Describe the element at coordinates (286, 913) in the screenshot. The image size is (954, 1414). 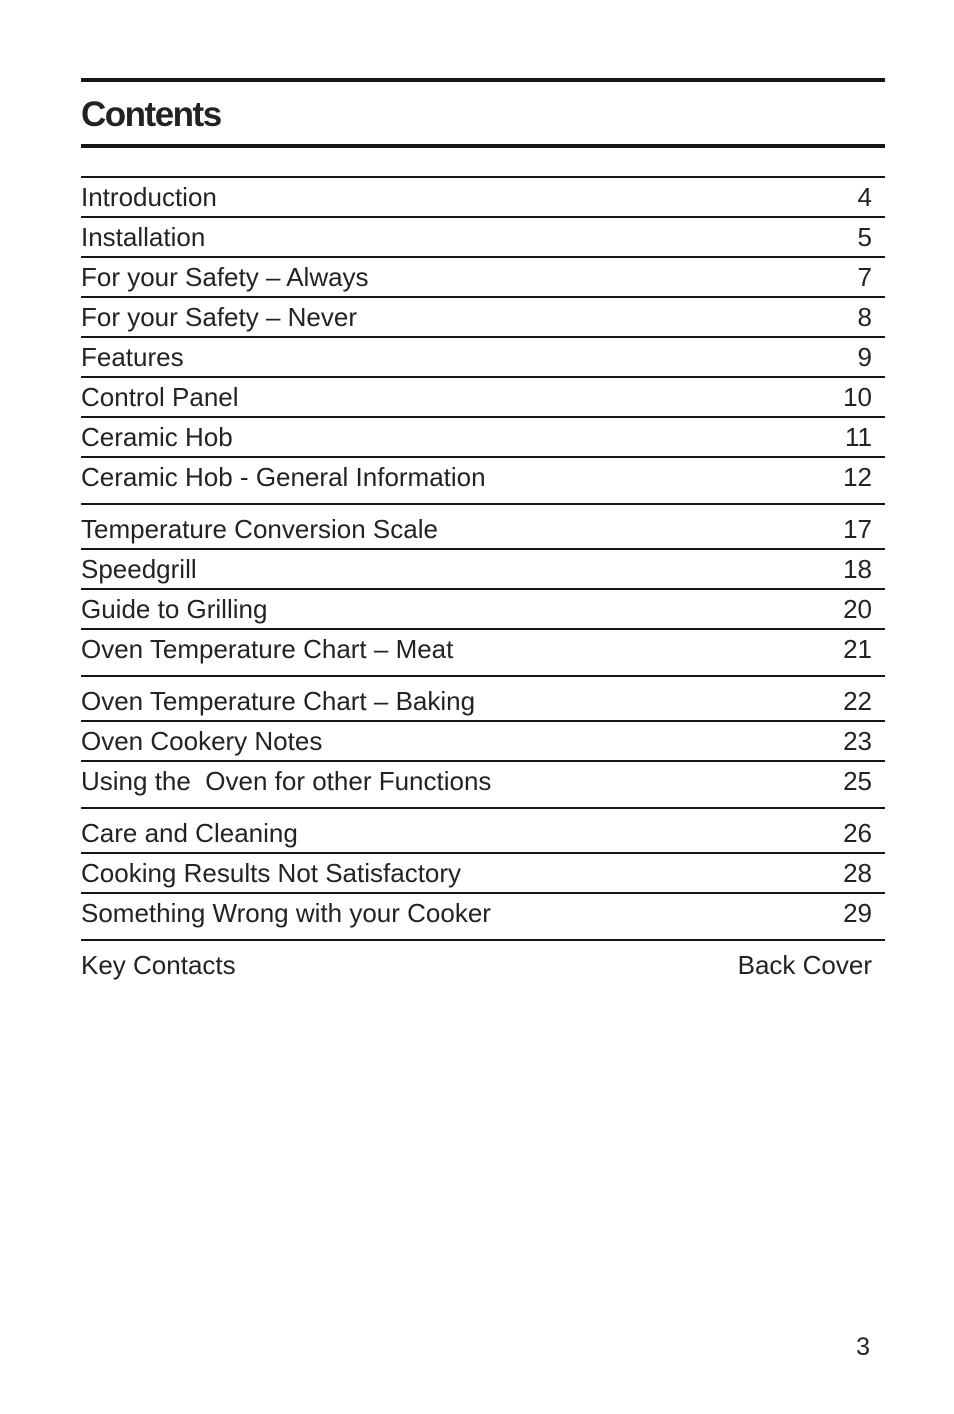
I see `toc-entry-label: Something Wrong with your Cooker` at that location.